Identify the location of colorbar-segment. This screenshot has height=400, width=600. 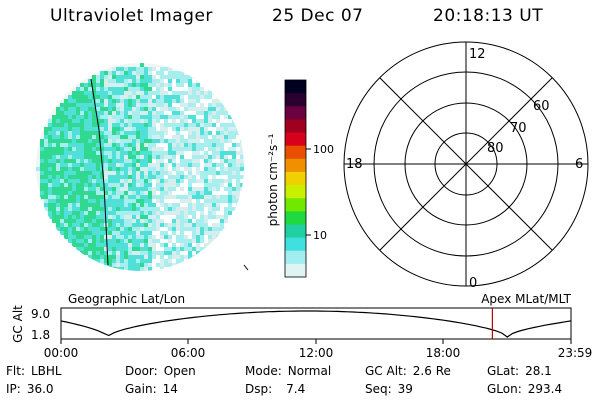
(295, 87).